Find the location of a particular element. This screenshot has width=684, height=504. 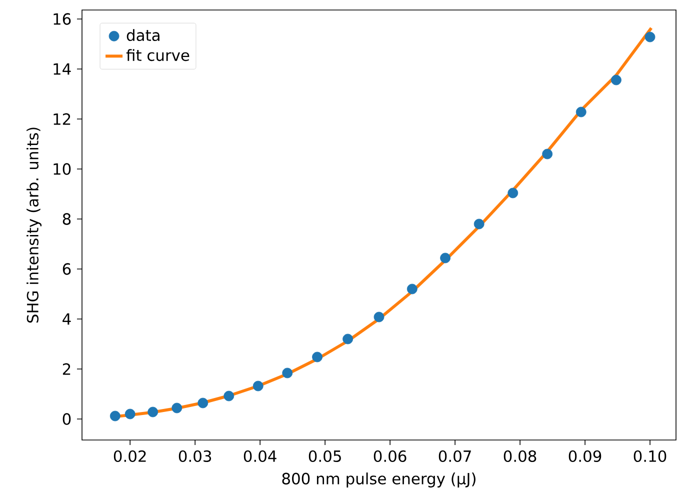

y-tick-label: 0 is located at coordinates (66, 419).